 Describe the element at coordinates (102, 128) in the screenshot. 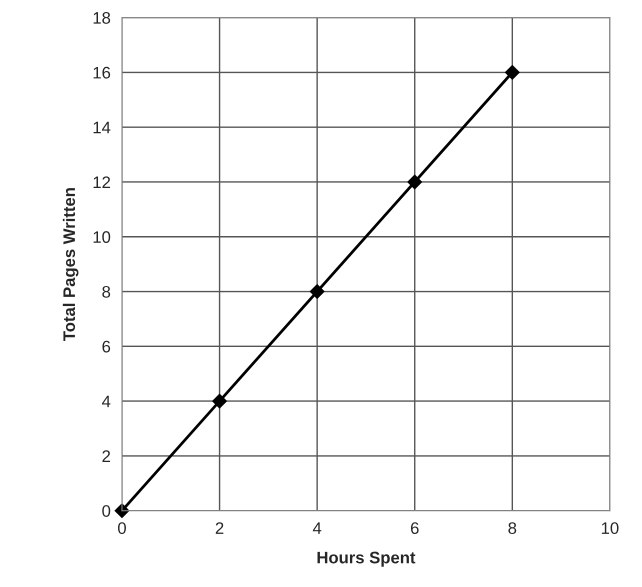

I see `y-tick-label: 14` at that location.